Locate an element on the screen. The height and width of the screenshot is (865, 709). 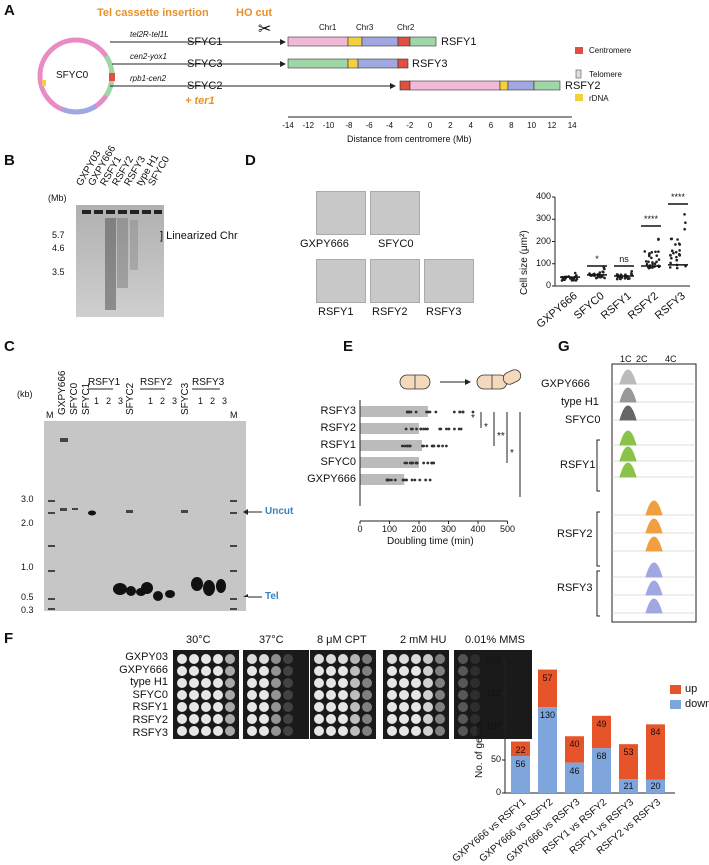
h-label-down-3: 68 is located at coordinates (601, 756).